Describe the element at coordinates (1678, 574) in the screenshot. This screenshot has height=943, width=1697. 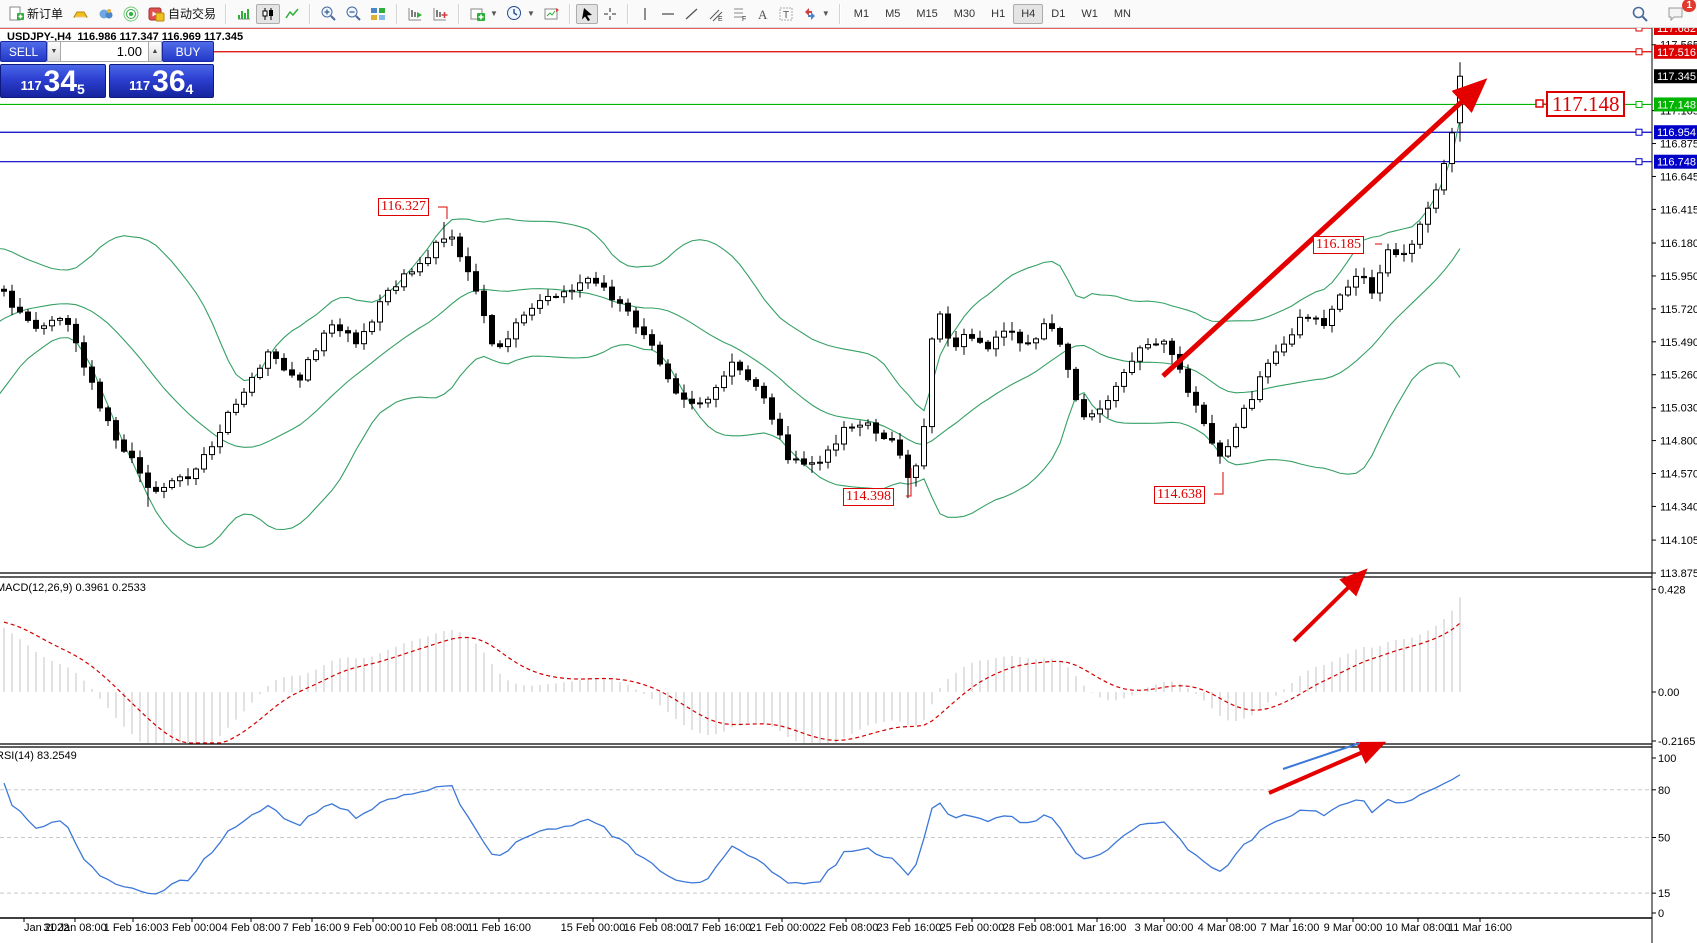
I see `price-tick-label: 113.875` at that location.